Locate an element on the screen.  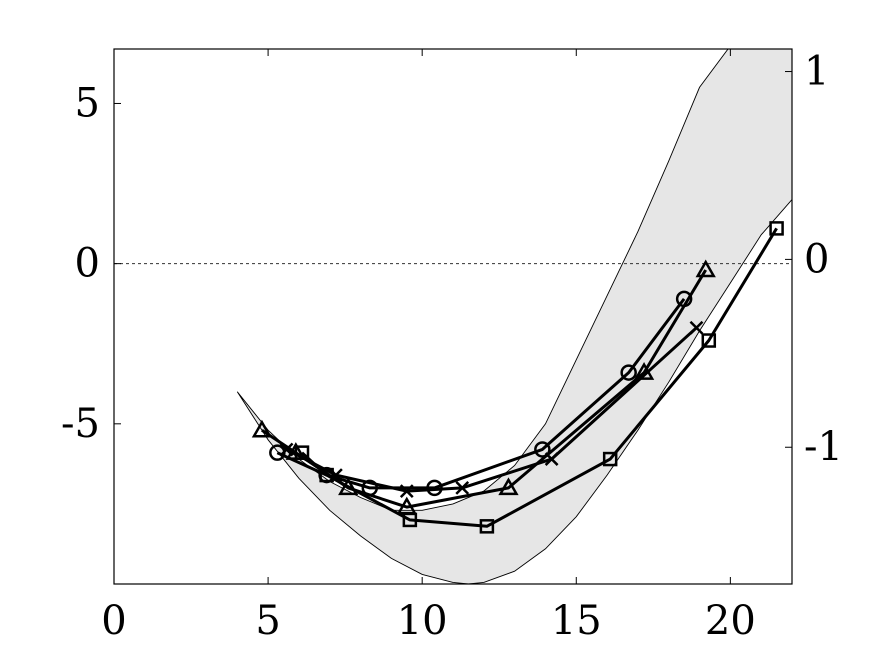
series-x is located at coordinates (491, 409).